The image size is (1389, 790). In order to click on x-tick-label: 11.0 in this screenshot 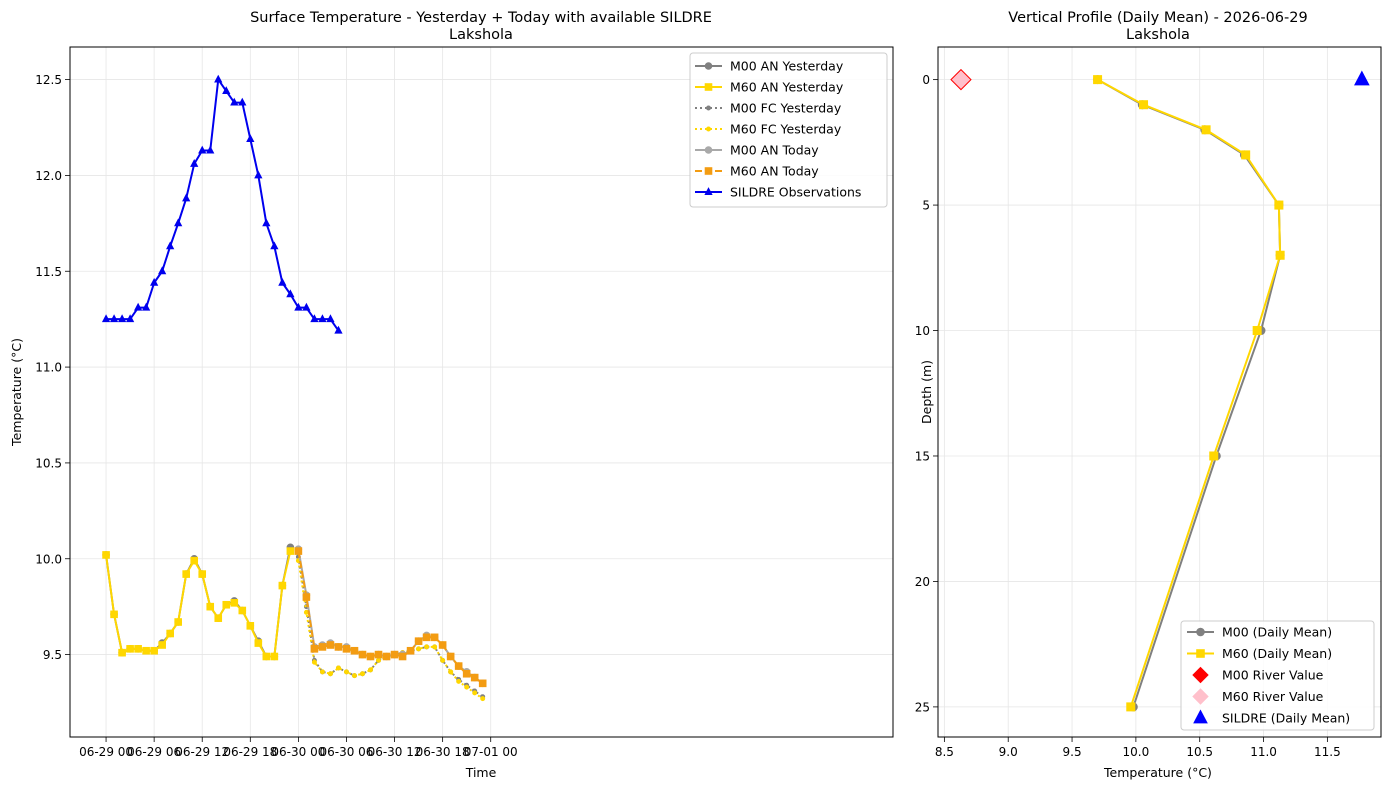, I will do `click(1263, 752)`.